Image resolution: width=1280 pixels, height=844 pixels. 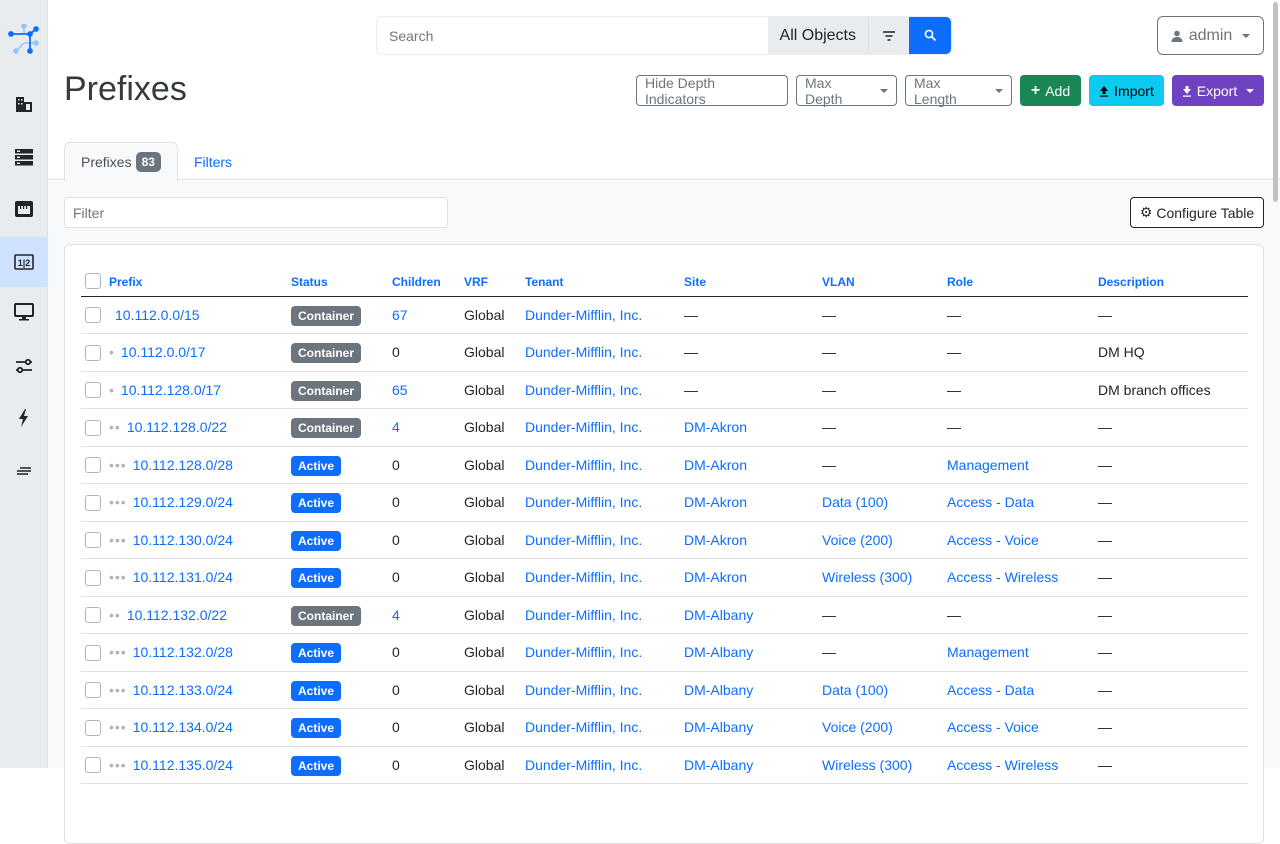 What do you see at coordinates (400, 389) in the screenshot?
I see `children-link: 65` at bounding box center [400, 389].